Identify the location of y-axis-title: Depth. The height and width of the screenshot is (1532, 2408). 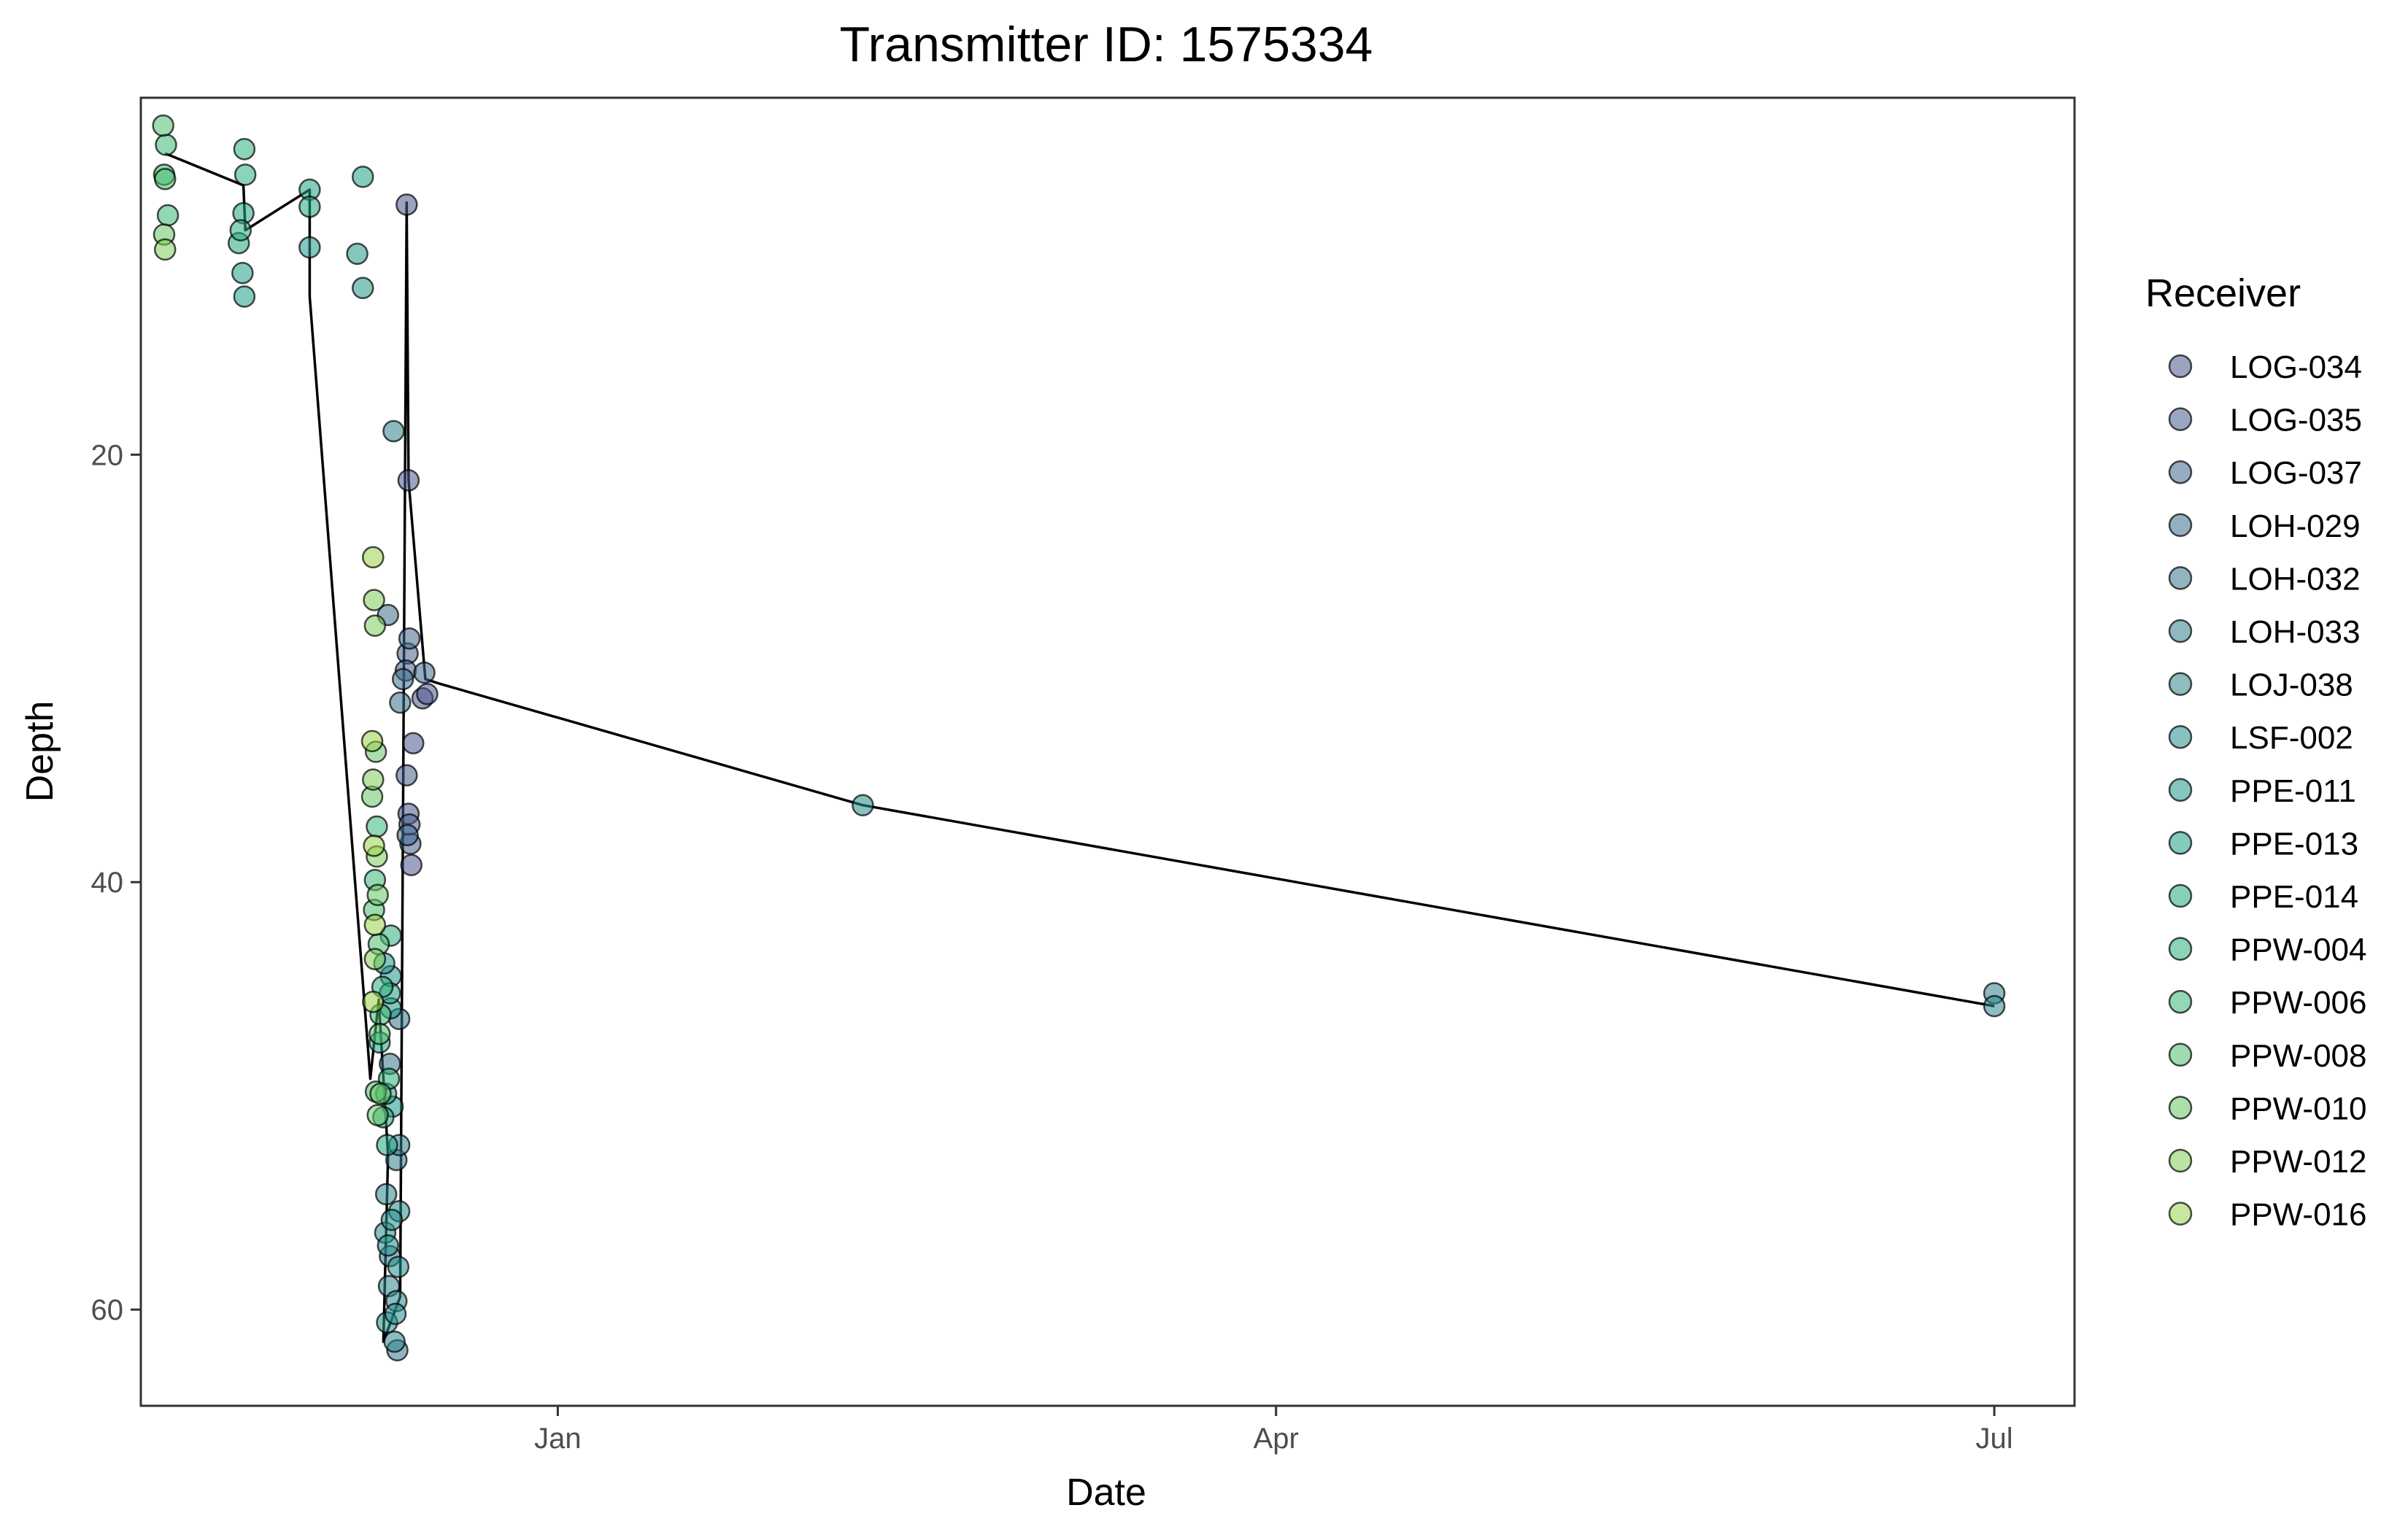
(40, 751).